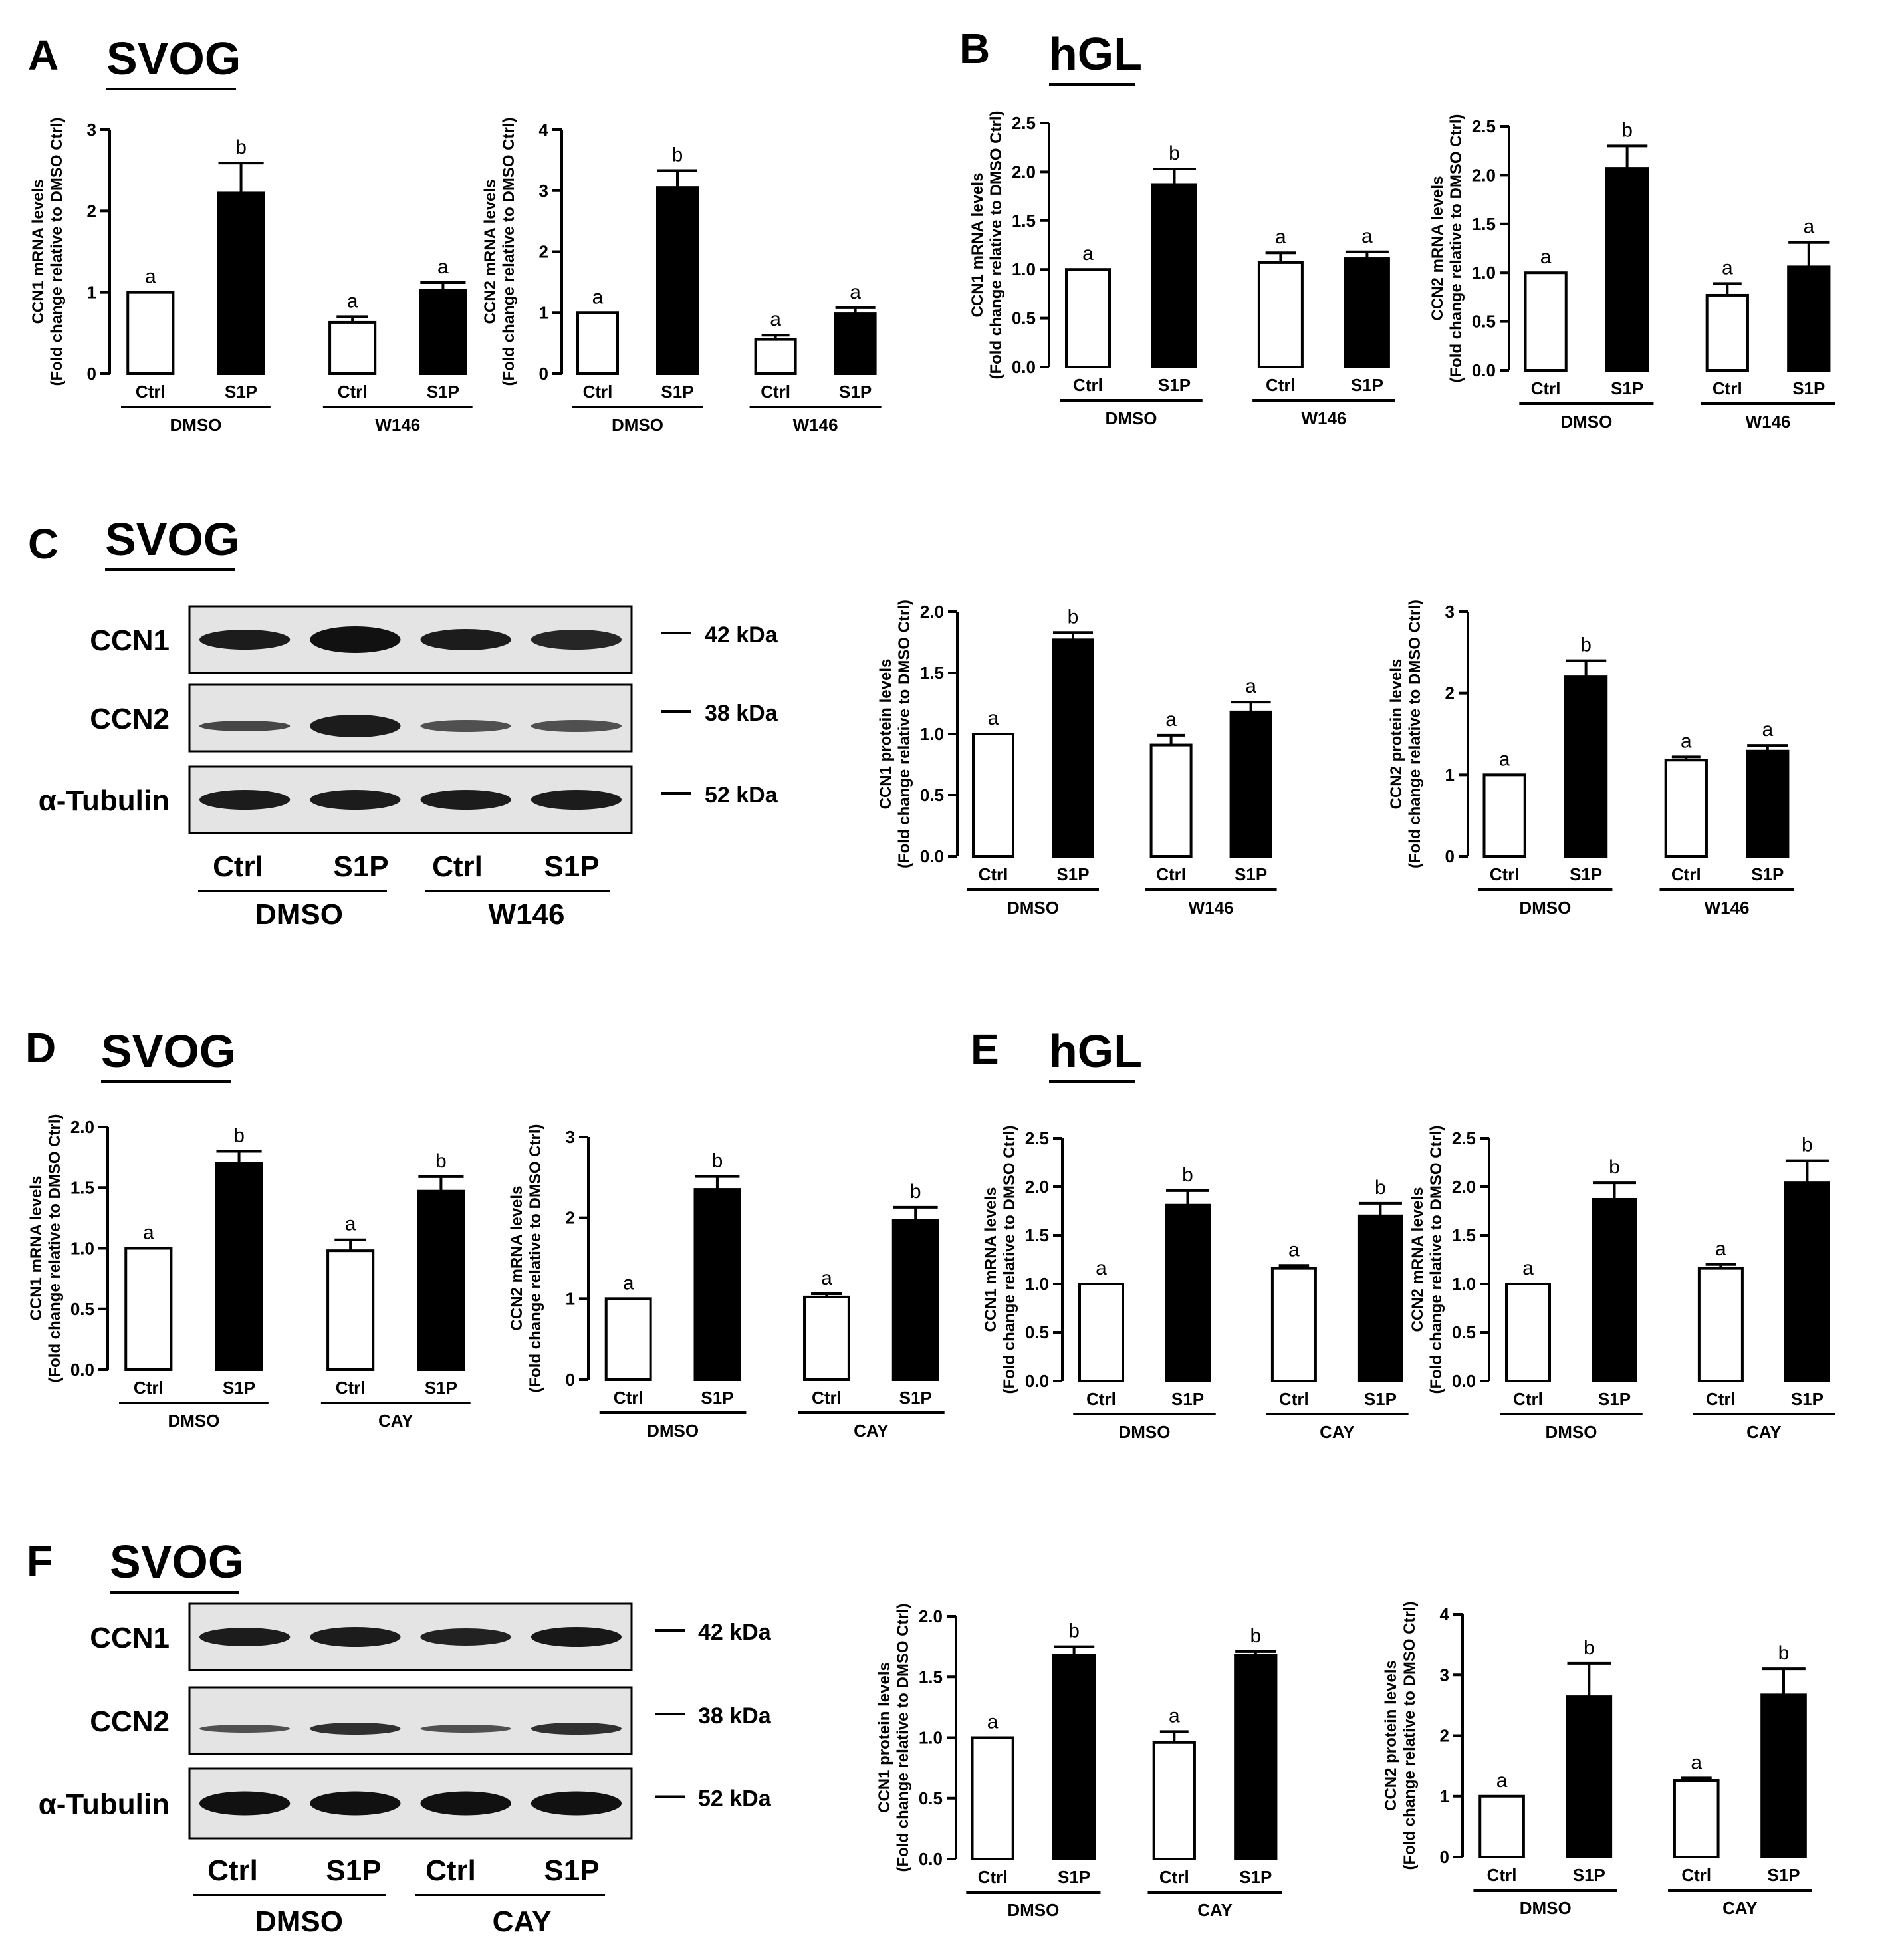 This screenshot has width=1890, height=1960. What do you see at coordinates (130, 1721) in the screenshot?
I see `blot-row-label: CCN2` at bounding box center [130, 1721].